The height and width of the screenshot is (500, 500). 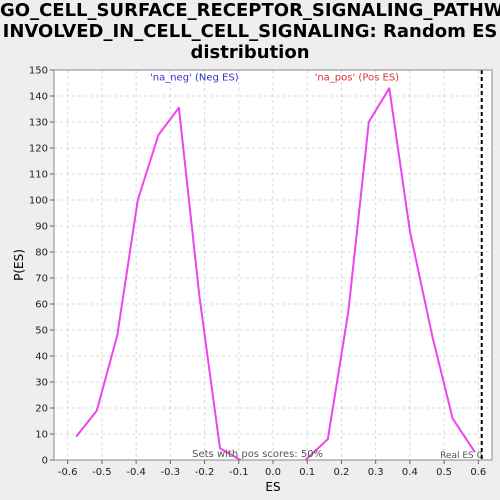 I want to click on y-tick-label: 110, so click(x=38, y=175).